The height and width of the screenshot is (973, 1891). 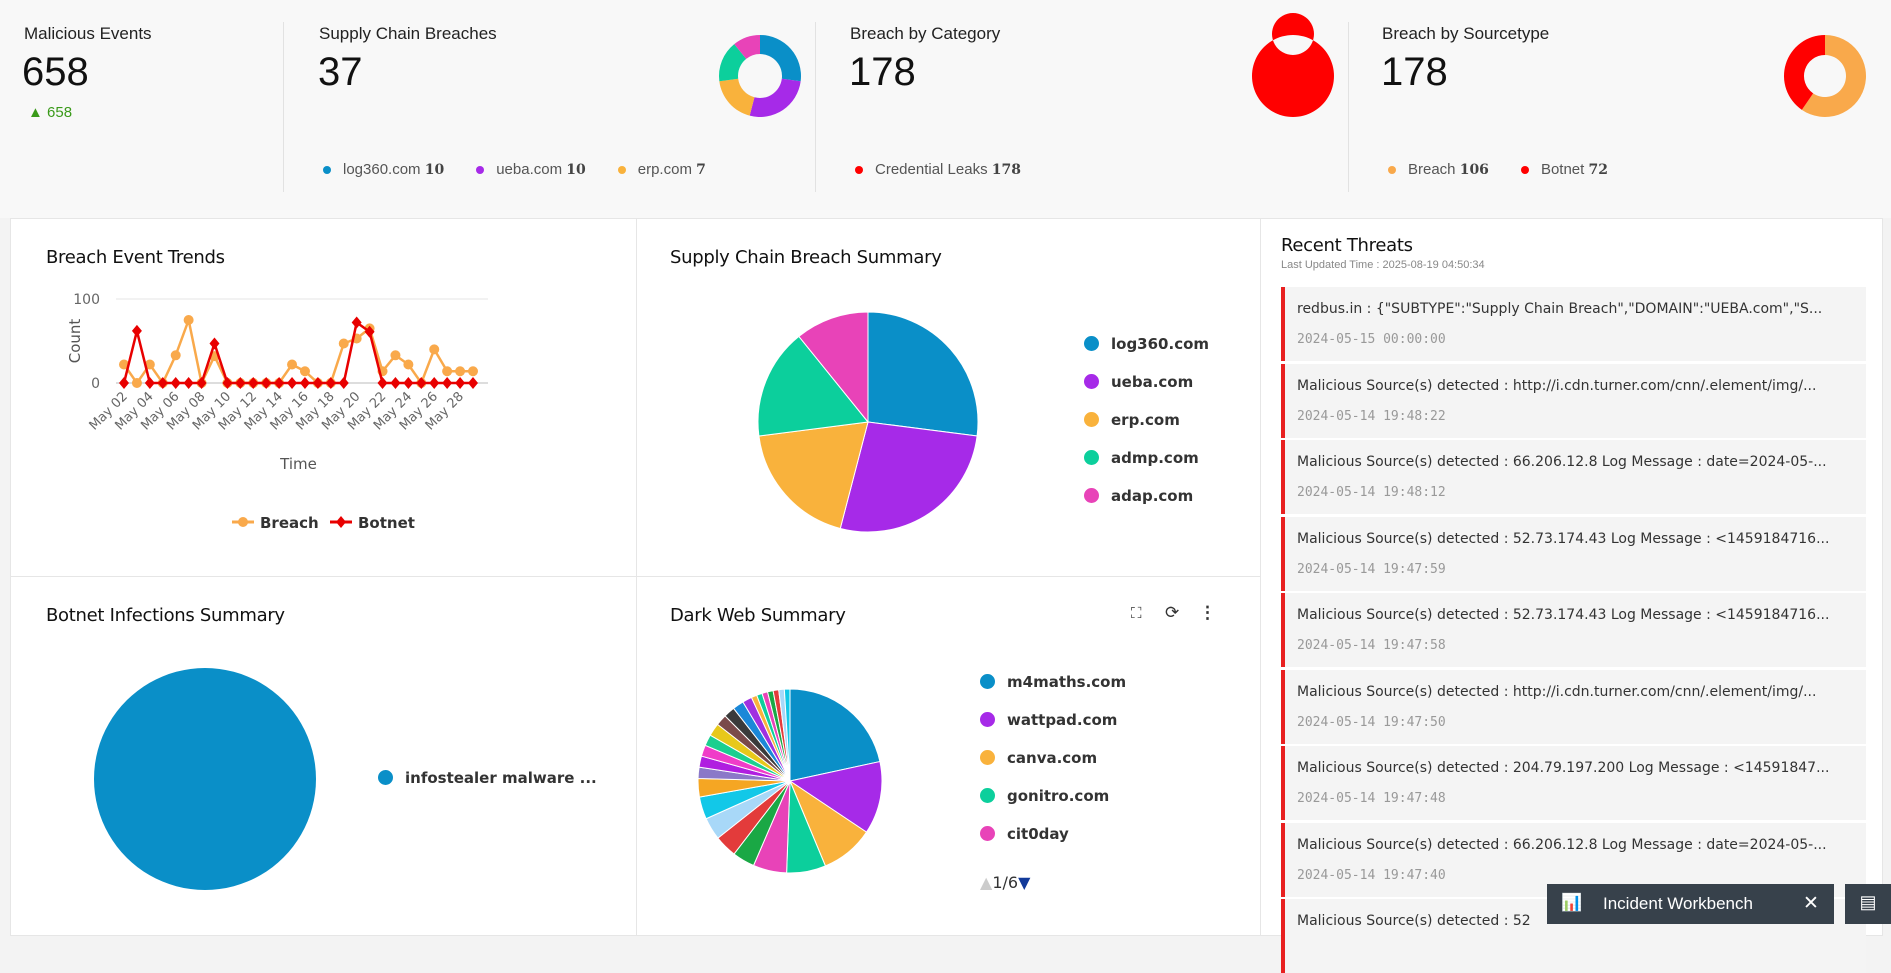 I want to click on legend-item: ueba.com, so click(x=1146, y=382).